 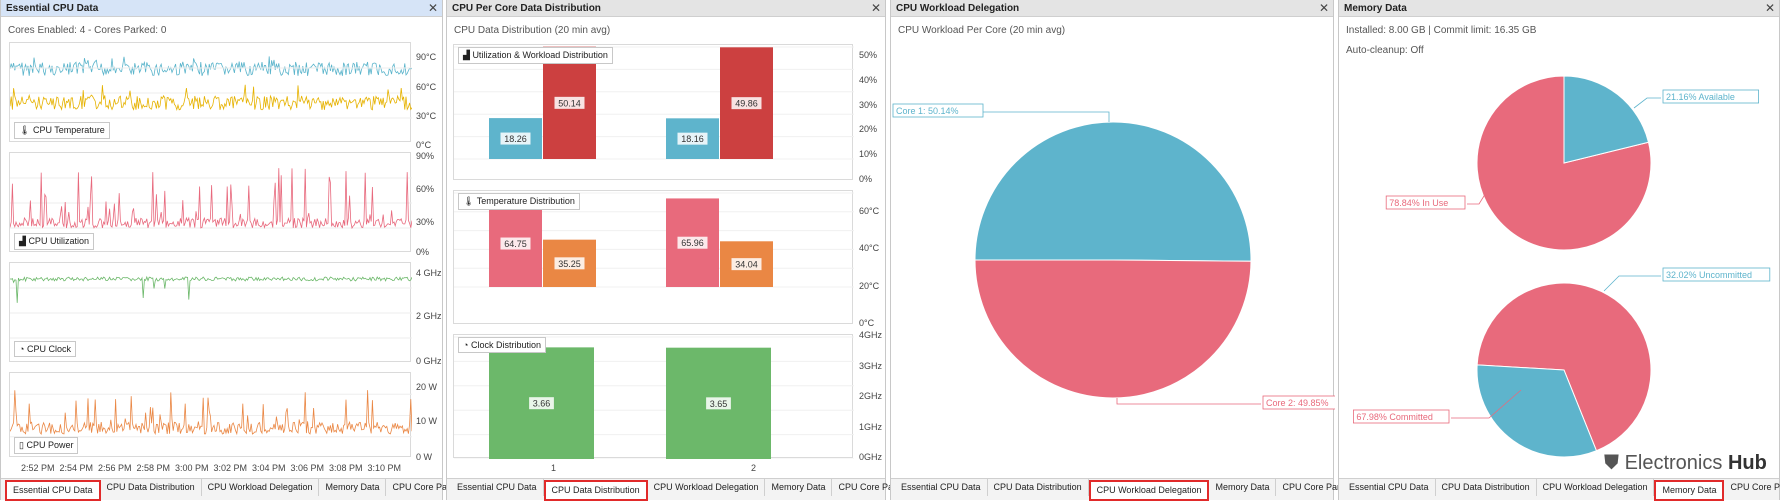 What do you see at coordinates (505, 345) in the screenshot?
I see `legend-label: Clock Distribution` at bounding box center [505, 345].